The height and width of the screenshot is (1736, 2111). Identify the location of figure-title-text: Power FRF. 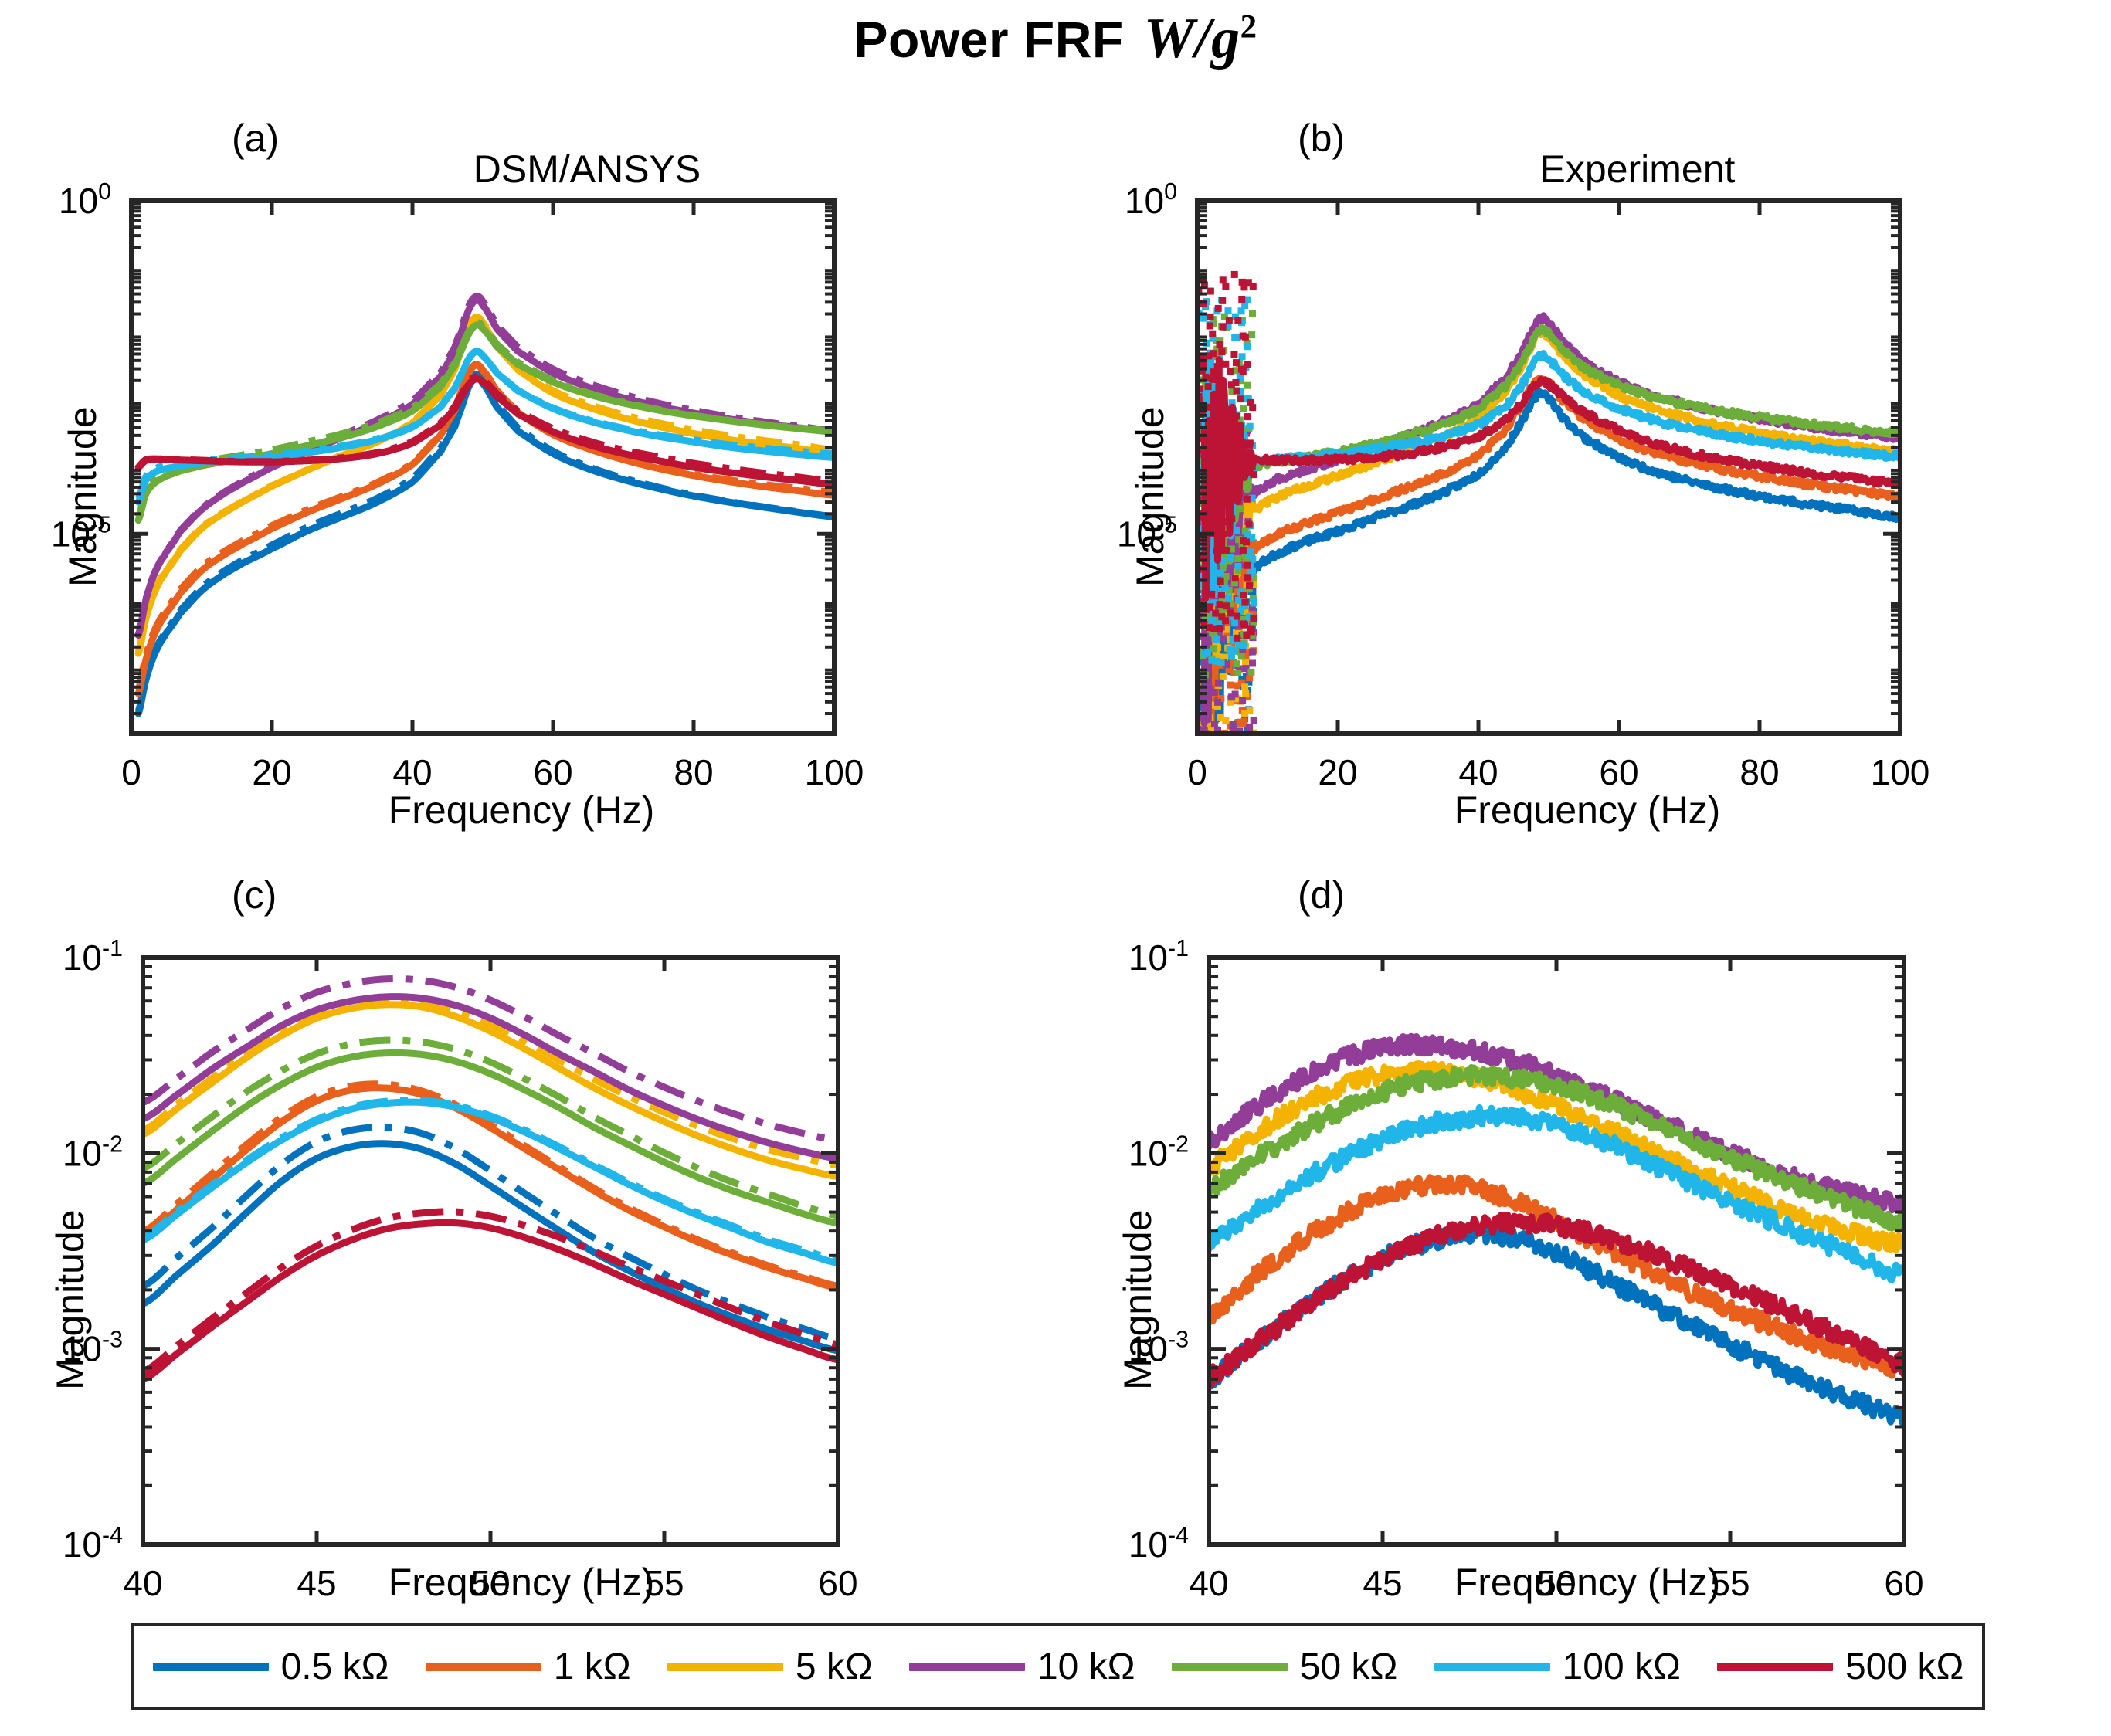
(989, 39).